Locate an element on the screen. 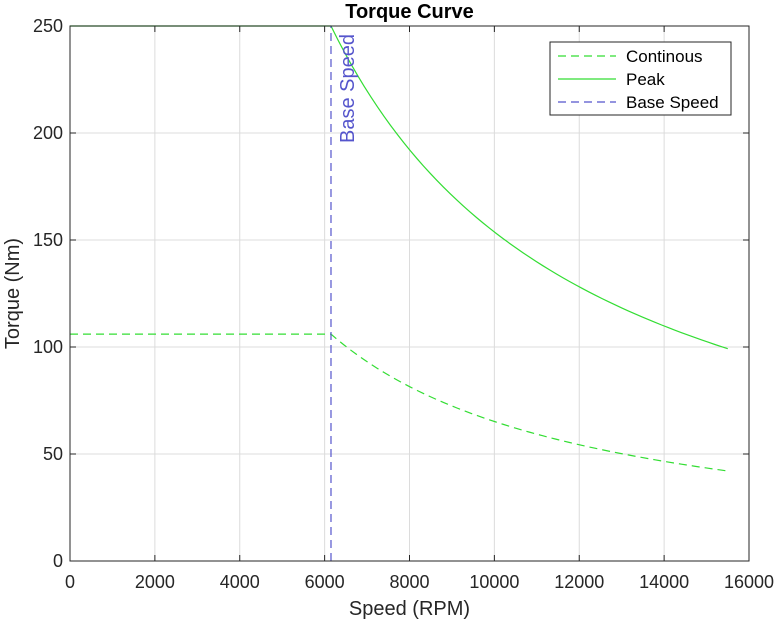 The height and width of the screenshot is (622, 778). y-tick-label: 250 is located at coordinates (48, 26).